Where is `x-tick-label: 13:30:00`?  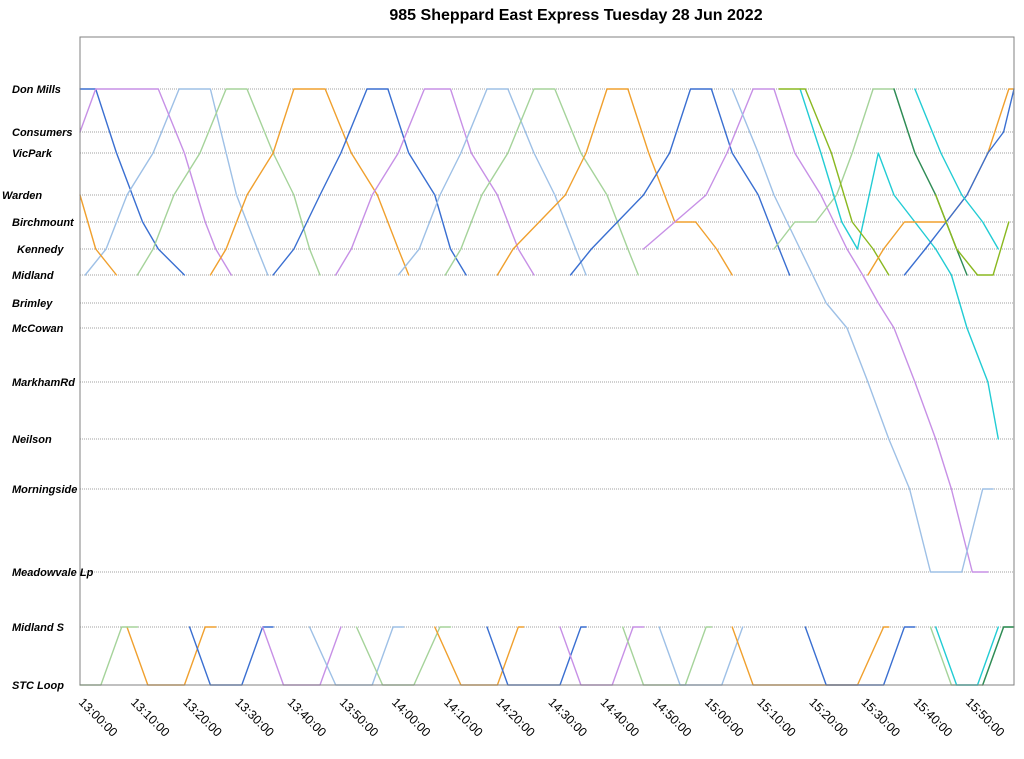 x-tick-label: 13:30:00 is located at coordinates (254, 717).